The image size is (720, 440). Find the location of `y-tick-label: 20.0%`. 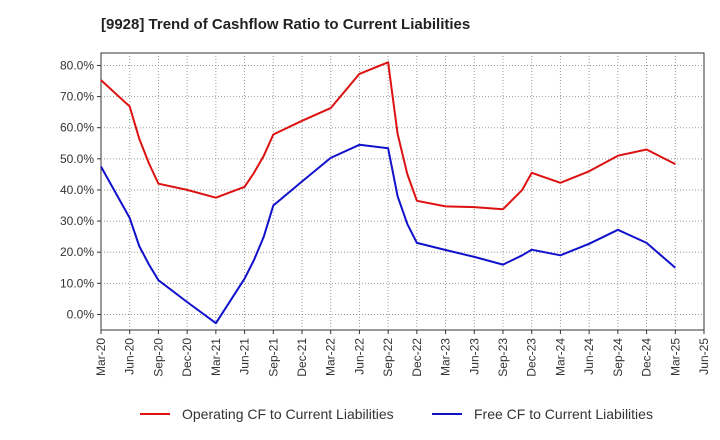

y-tick-label: 20.0% is located at coordinates (77, 252).